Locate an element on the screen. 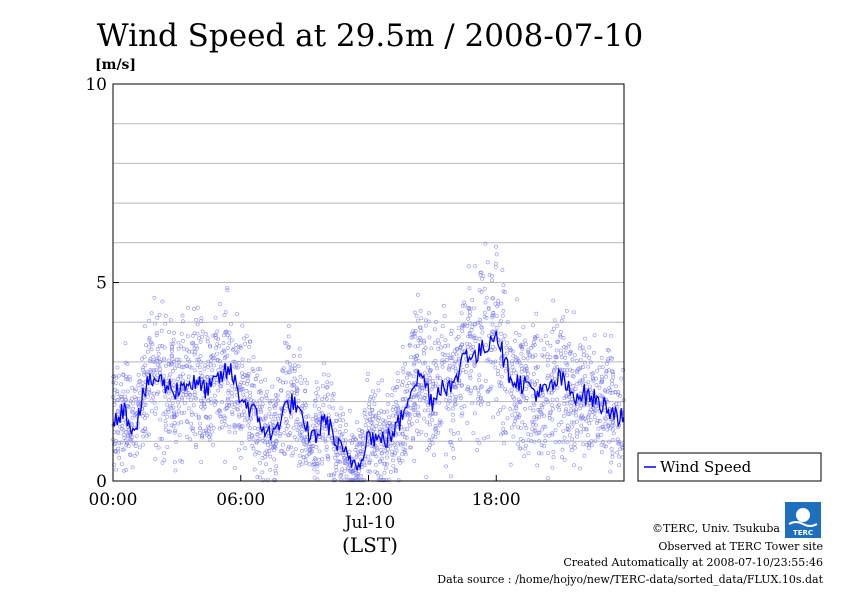 The width and height of the screenshot is (842, 595). chart-title: Wind Speed at 29.5m / 2008-07-10 is located at coordinates (370, 36).